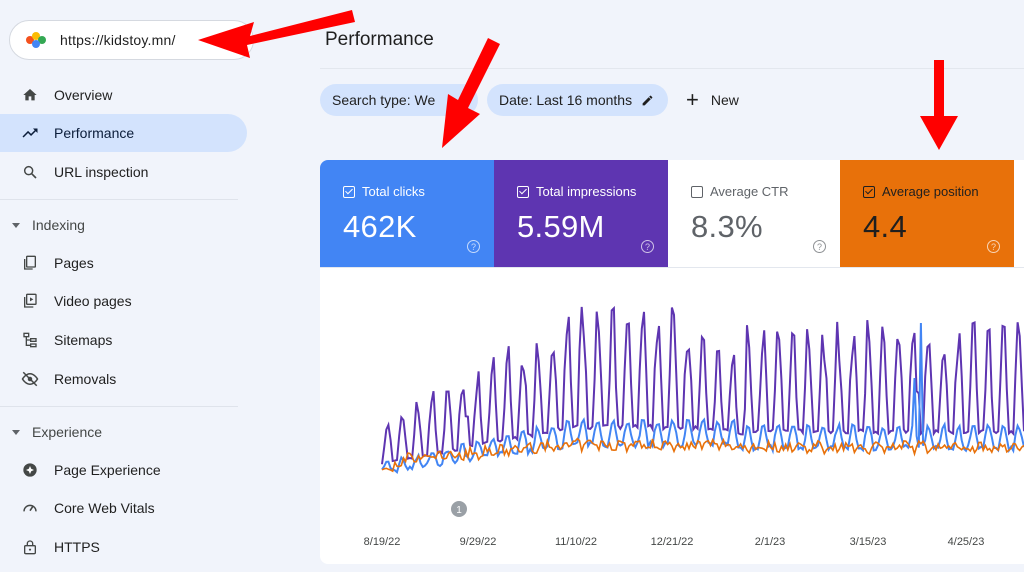  Describe the element at coordinates (67, 432) in the screenshot. I see `section-title: Experience` at that location.